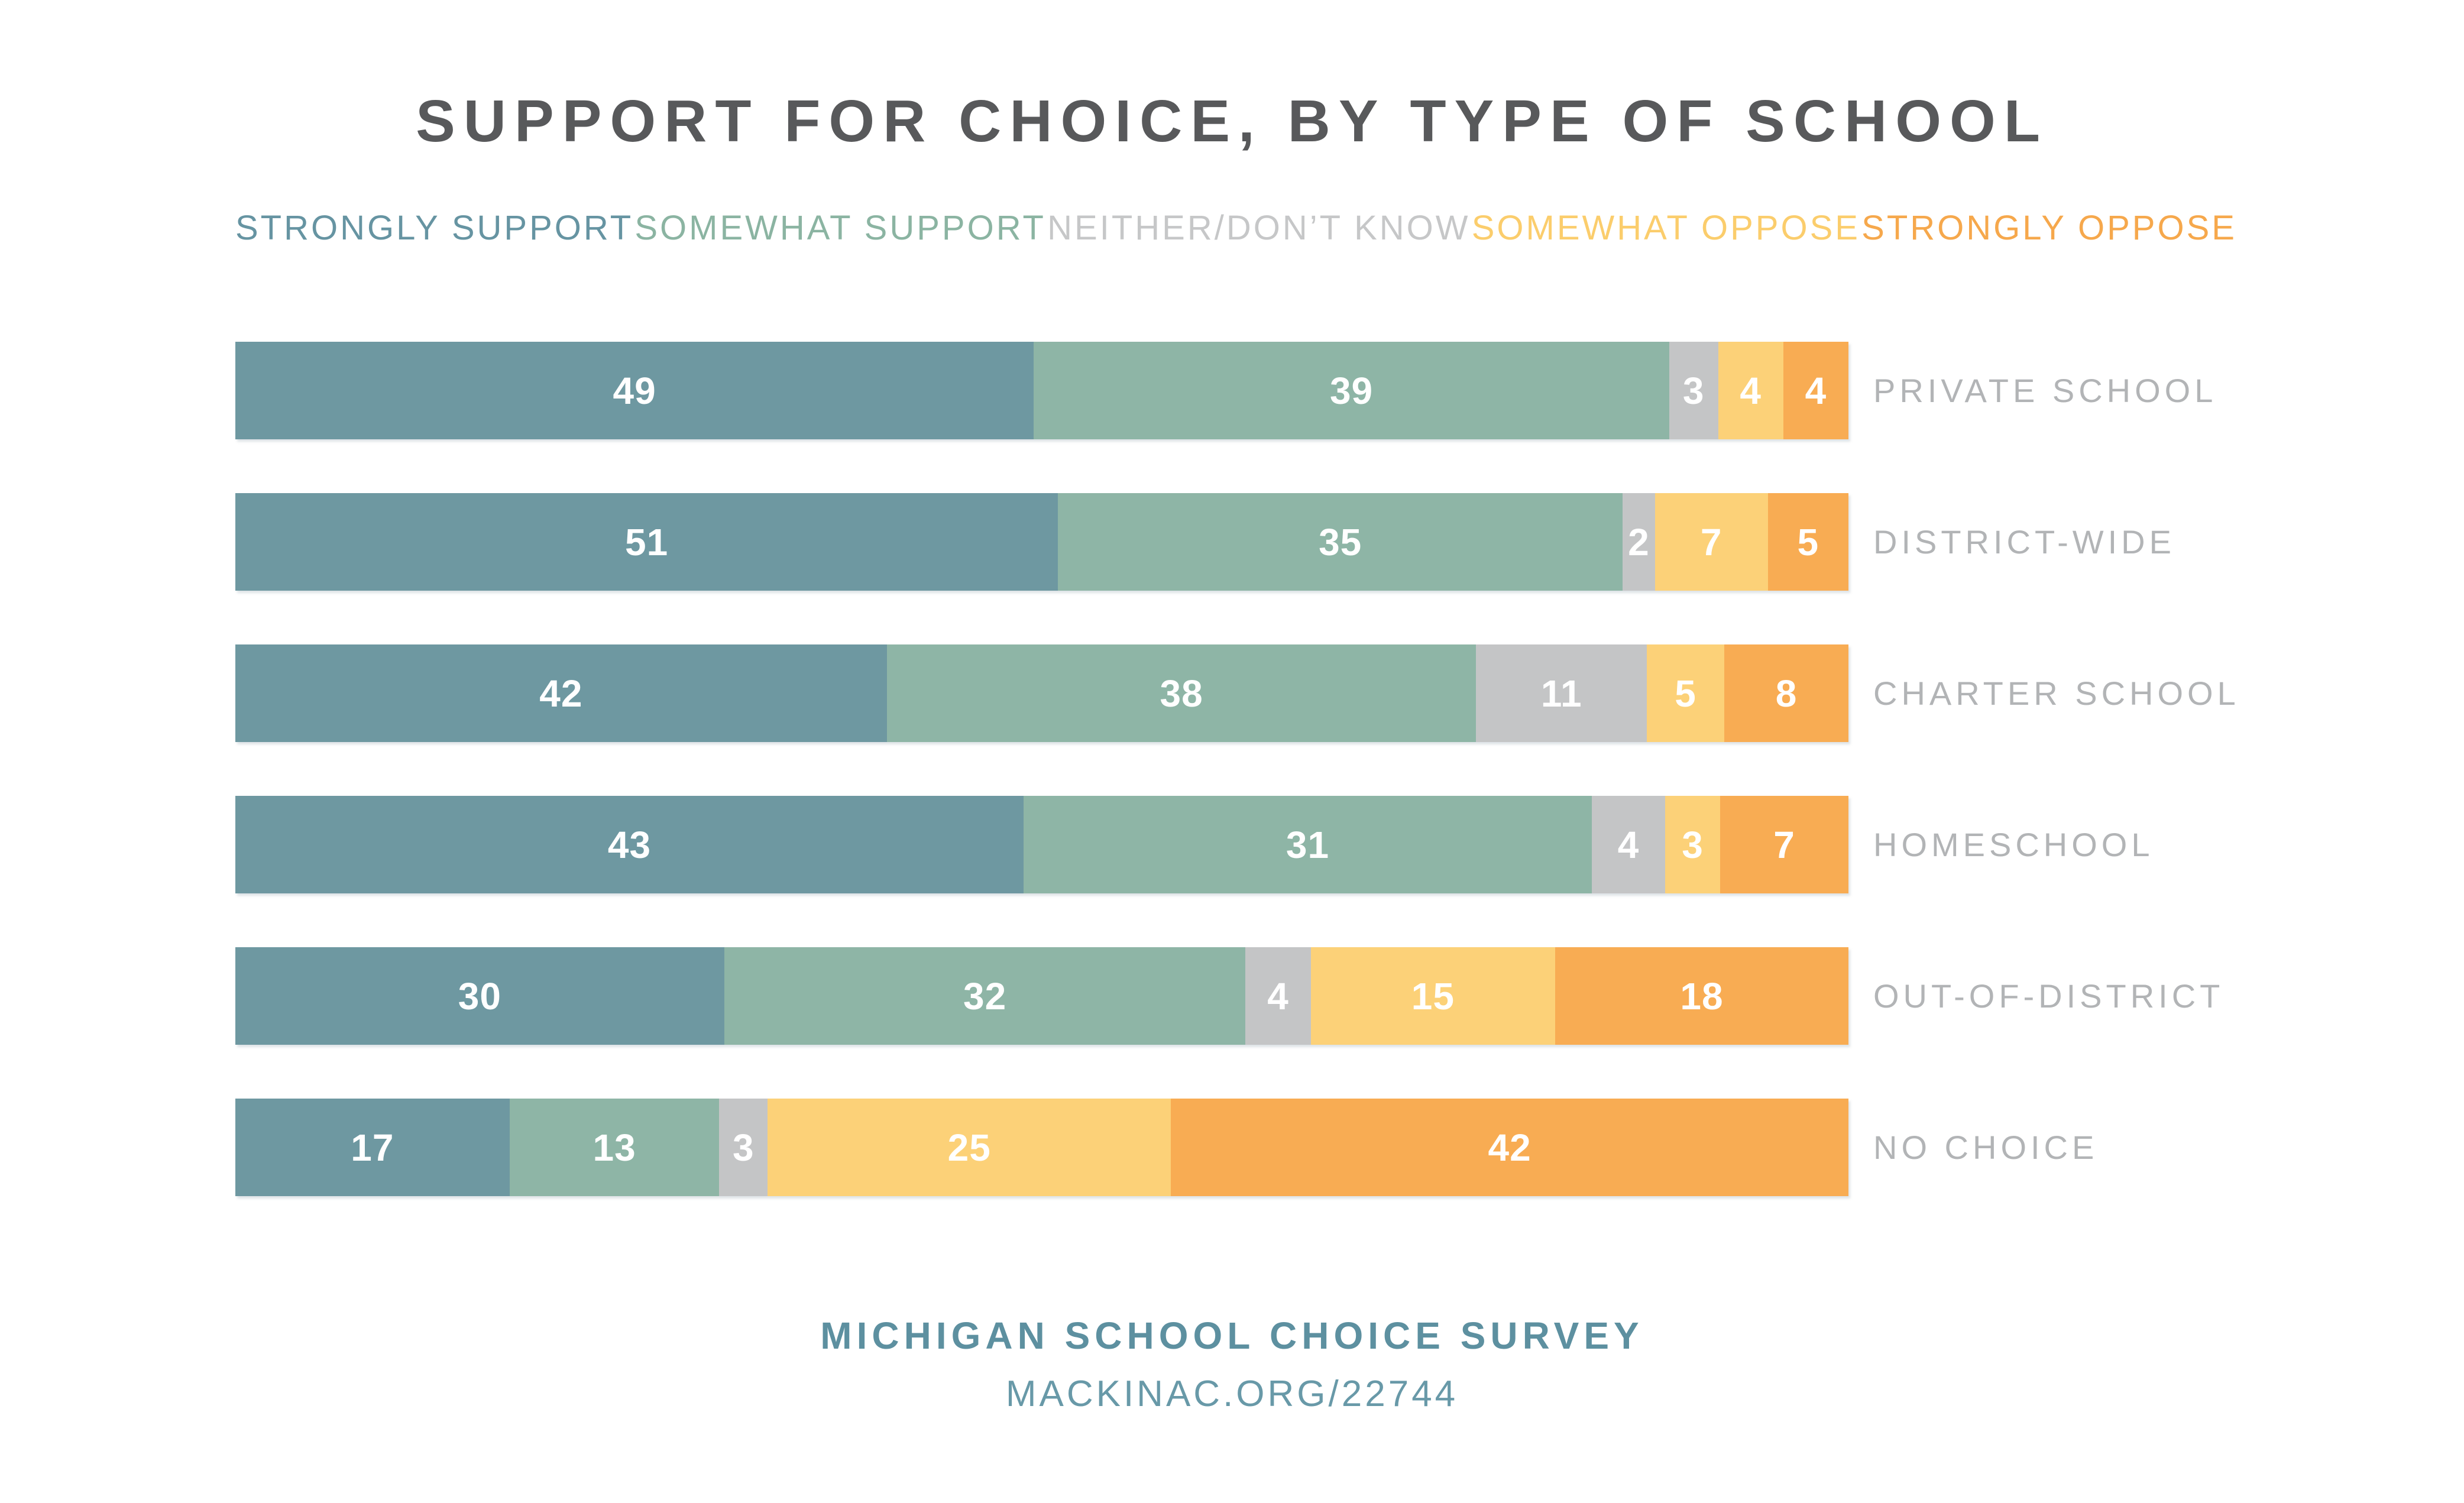  What do you see at coordinates (1259, 228) in the screenshot?
I see `legend-item-2: NEITHER/DON’T KNOW` at bounding box center [1259, 228].